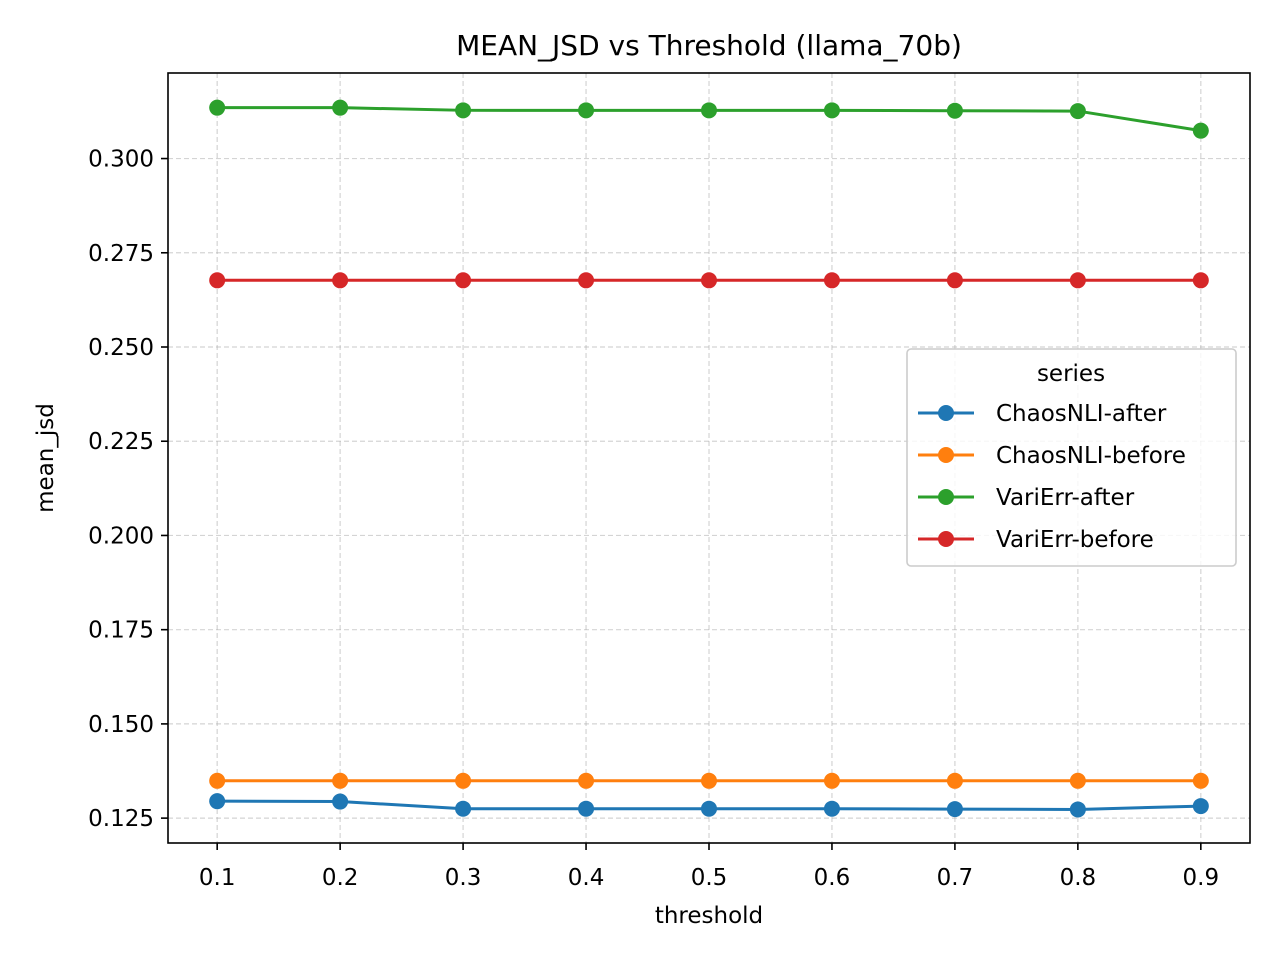 The width and height of the screenshot is (1280, 960). I want to click on legend-label: VariErr-before, so click(1075, 540).